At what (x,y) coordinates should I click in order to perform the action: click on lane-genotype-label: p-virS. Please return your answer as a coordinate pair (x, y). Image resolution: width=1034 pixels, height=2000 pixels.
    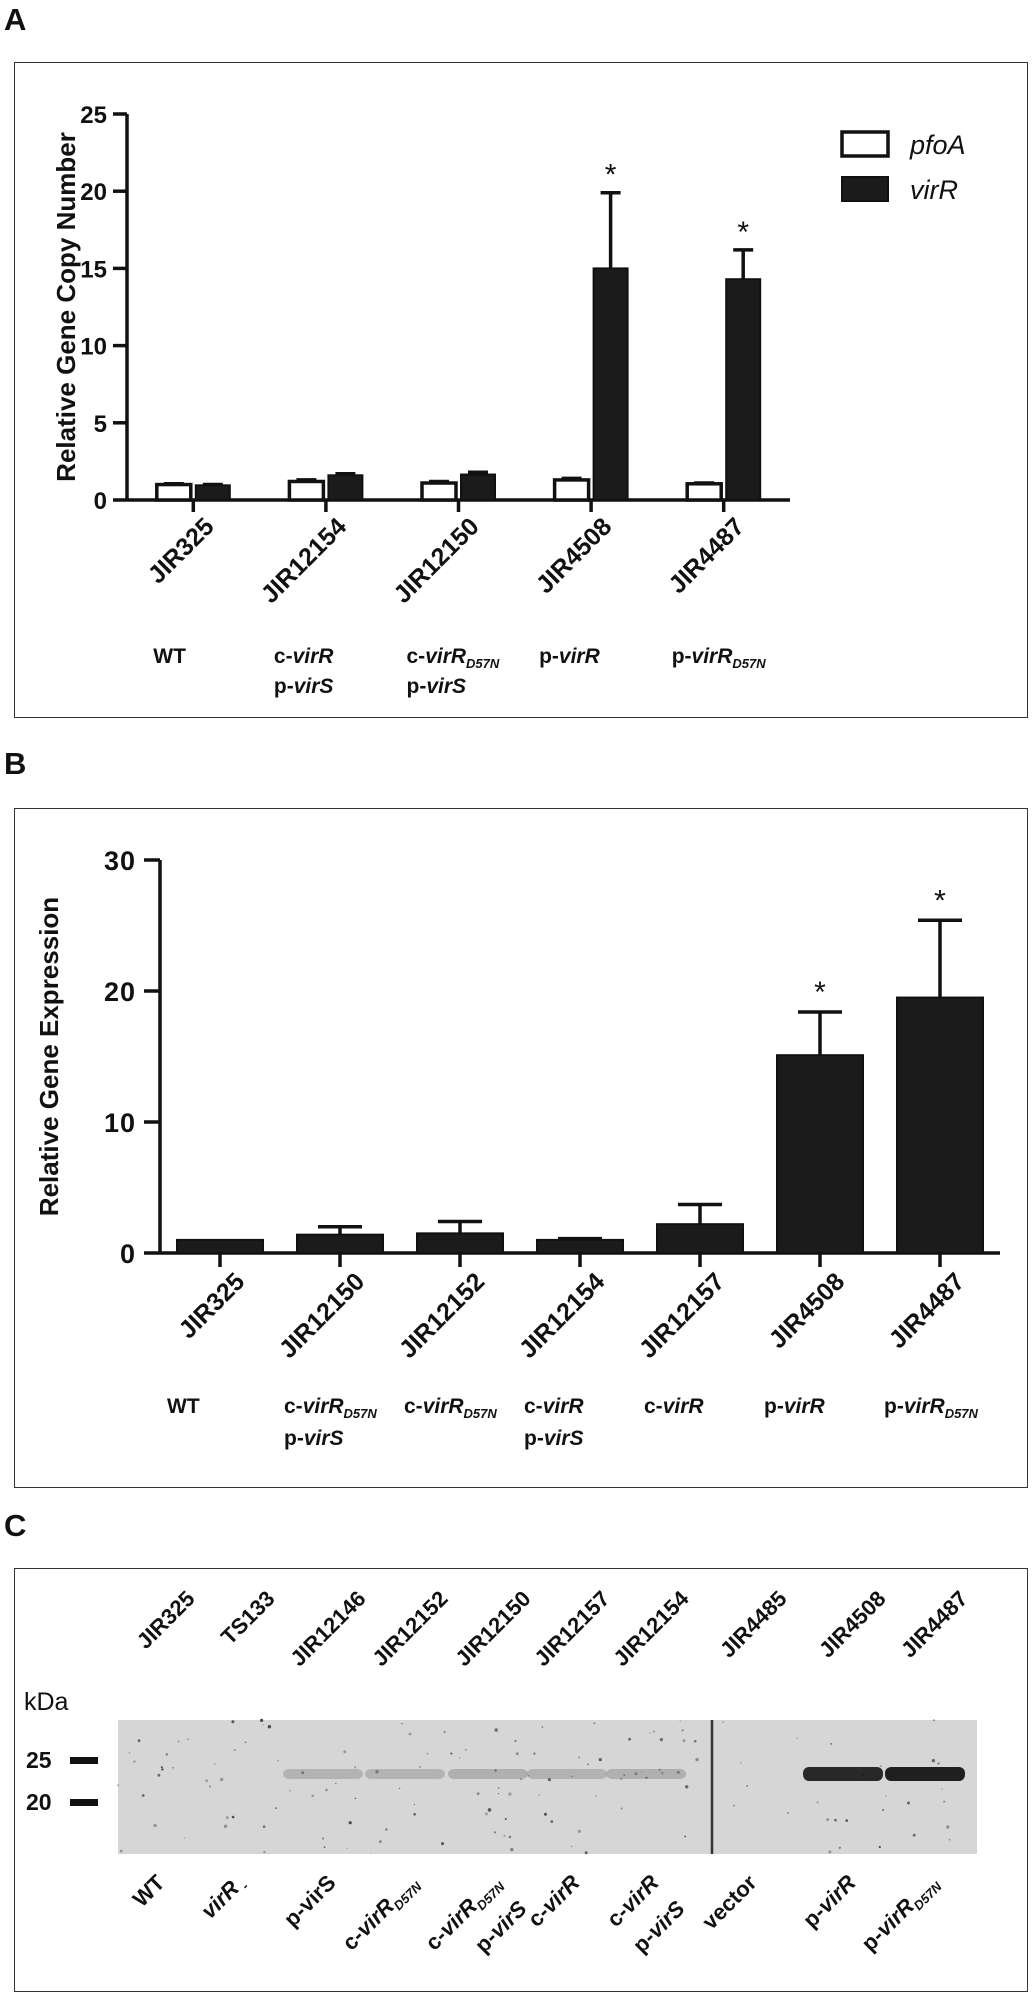
    Looking at the image, I should click on (310, 1901).